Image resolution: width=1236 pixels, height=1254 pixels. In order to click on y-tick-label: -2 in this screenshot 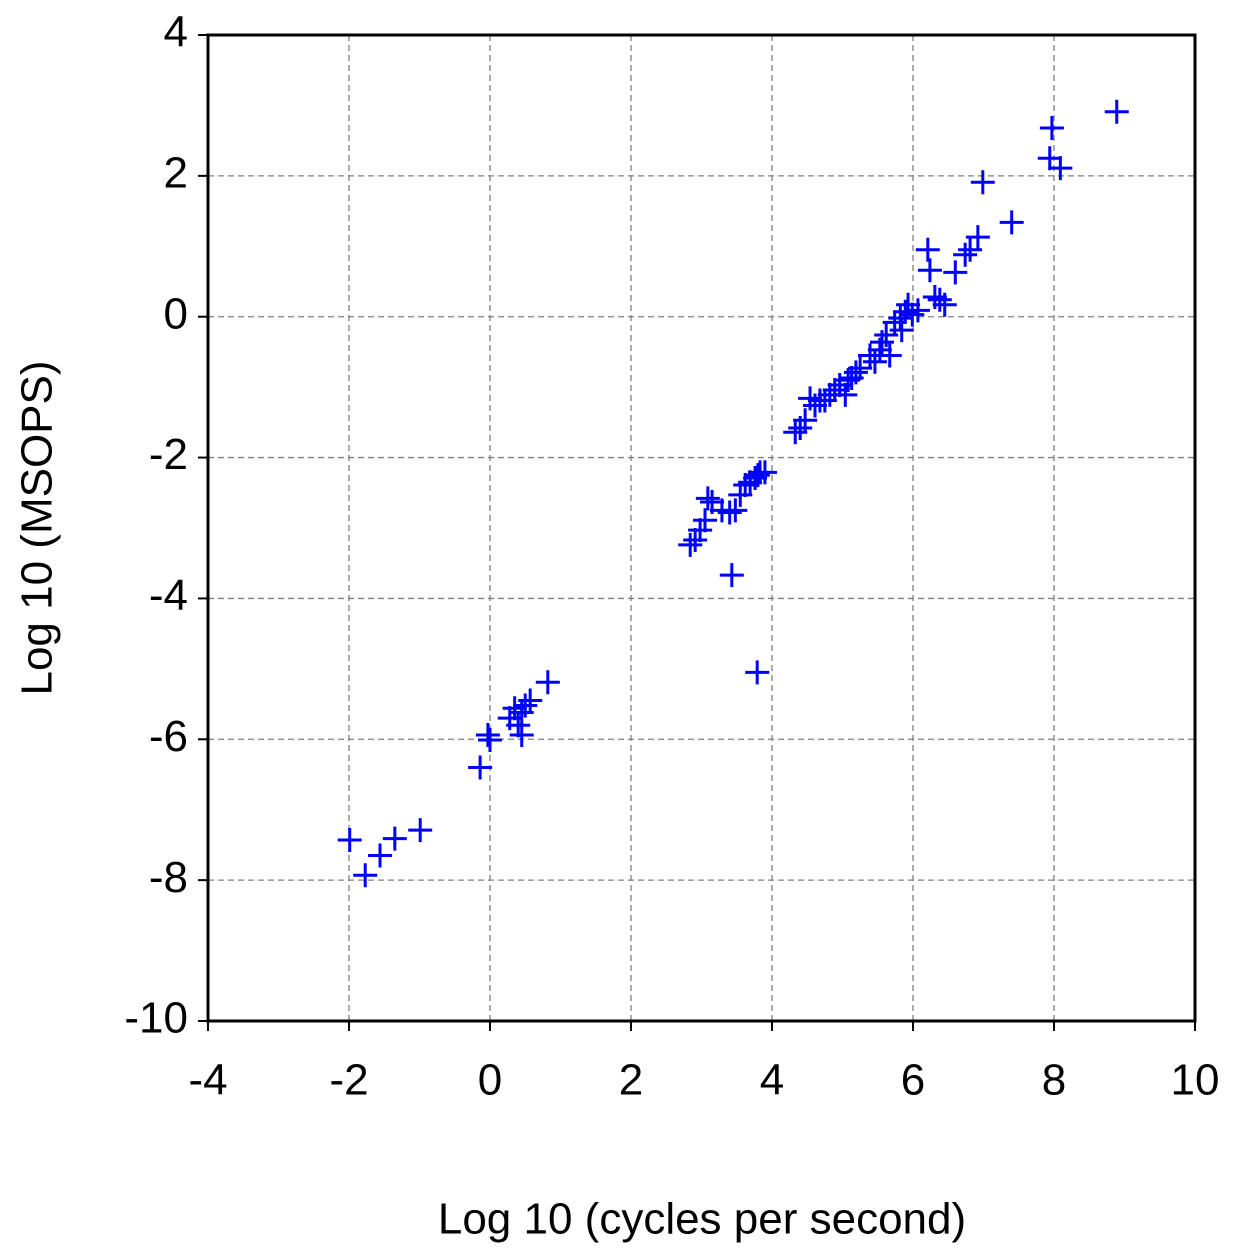, I will do `click(168, 454)`.